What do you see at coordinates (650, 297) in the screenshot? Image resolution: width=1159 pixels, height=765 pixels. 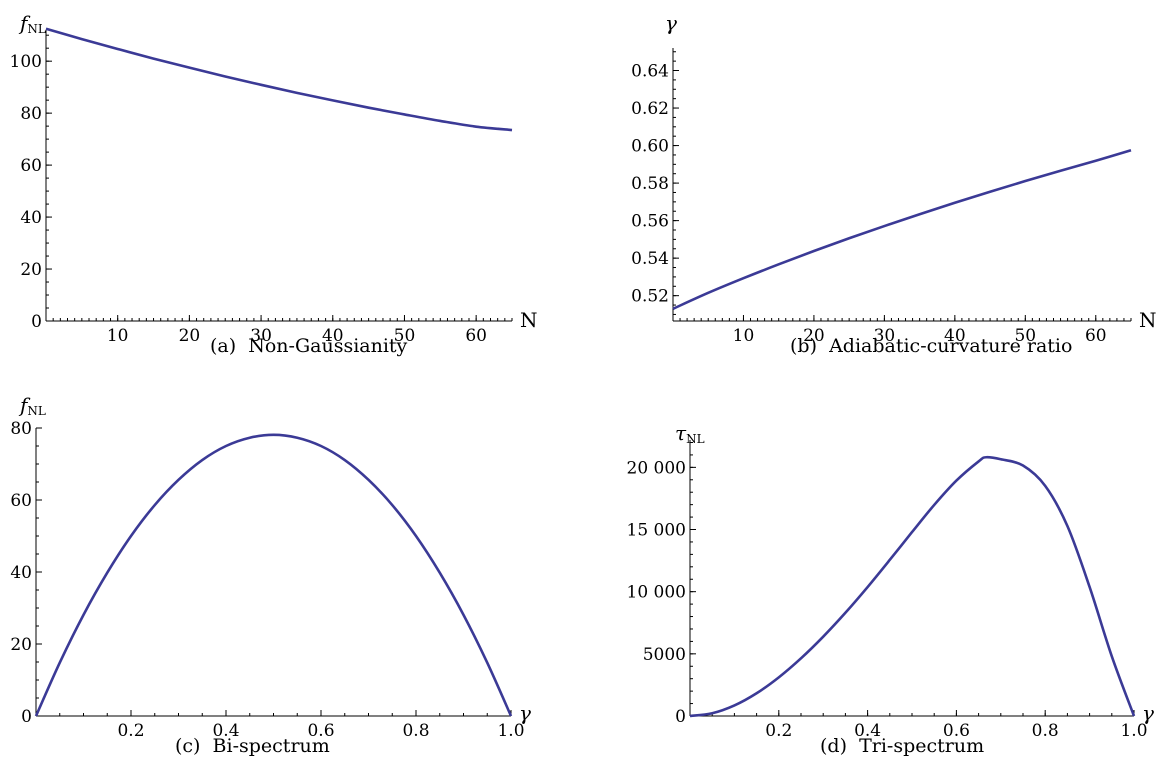 I see `y-tick-label: 0.52` at bounding box center [650, 297].